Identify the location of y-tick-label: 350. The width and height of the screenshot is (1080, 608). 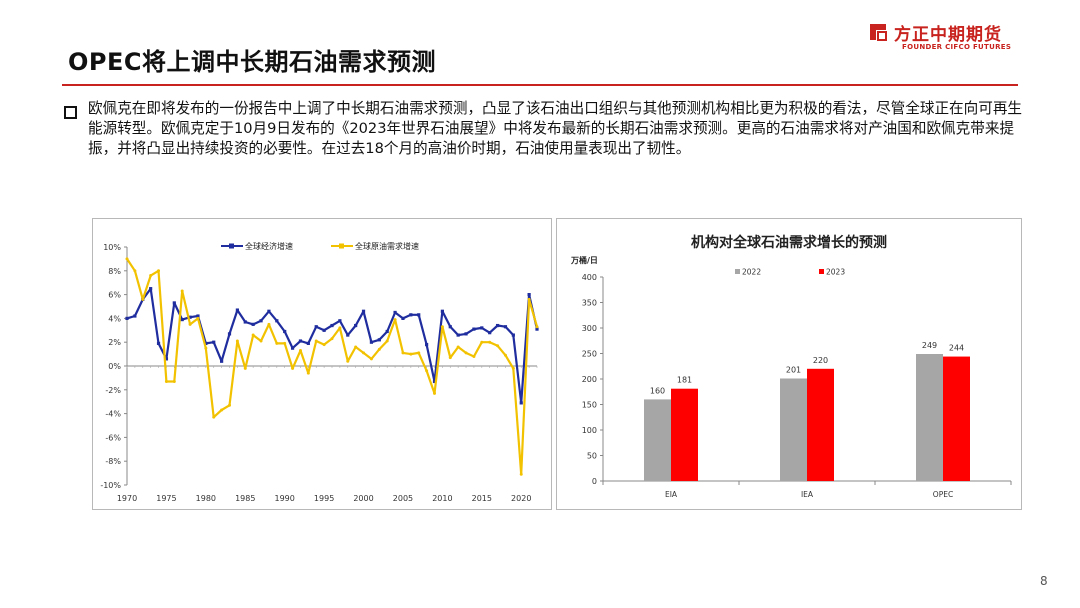
(589, 303).